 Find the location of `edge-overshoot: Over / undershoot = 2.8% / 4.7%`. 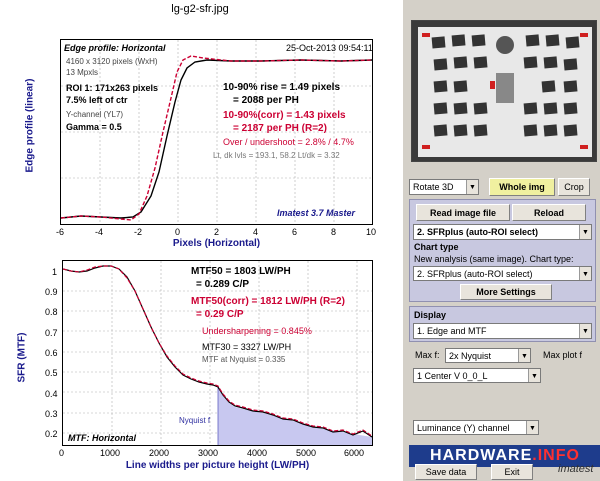

edge-overshoot: Over / undershoot = 2.8% / 4.7% is located at coordinates (288, 142).